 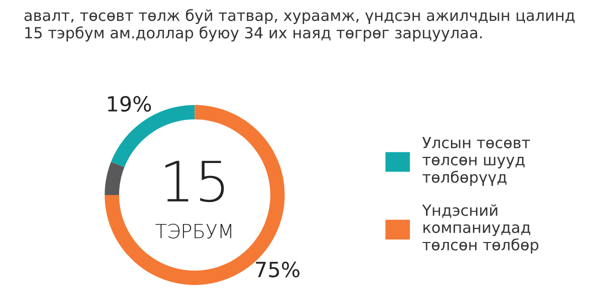 I want to click on donut-slice, so click(x=114, y=178).